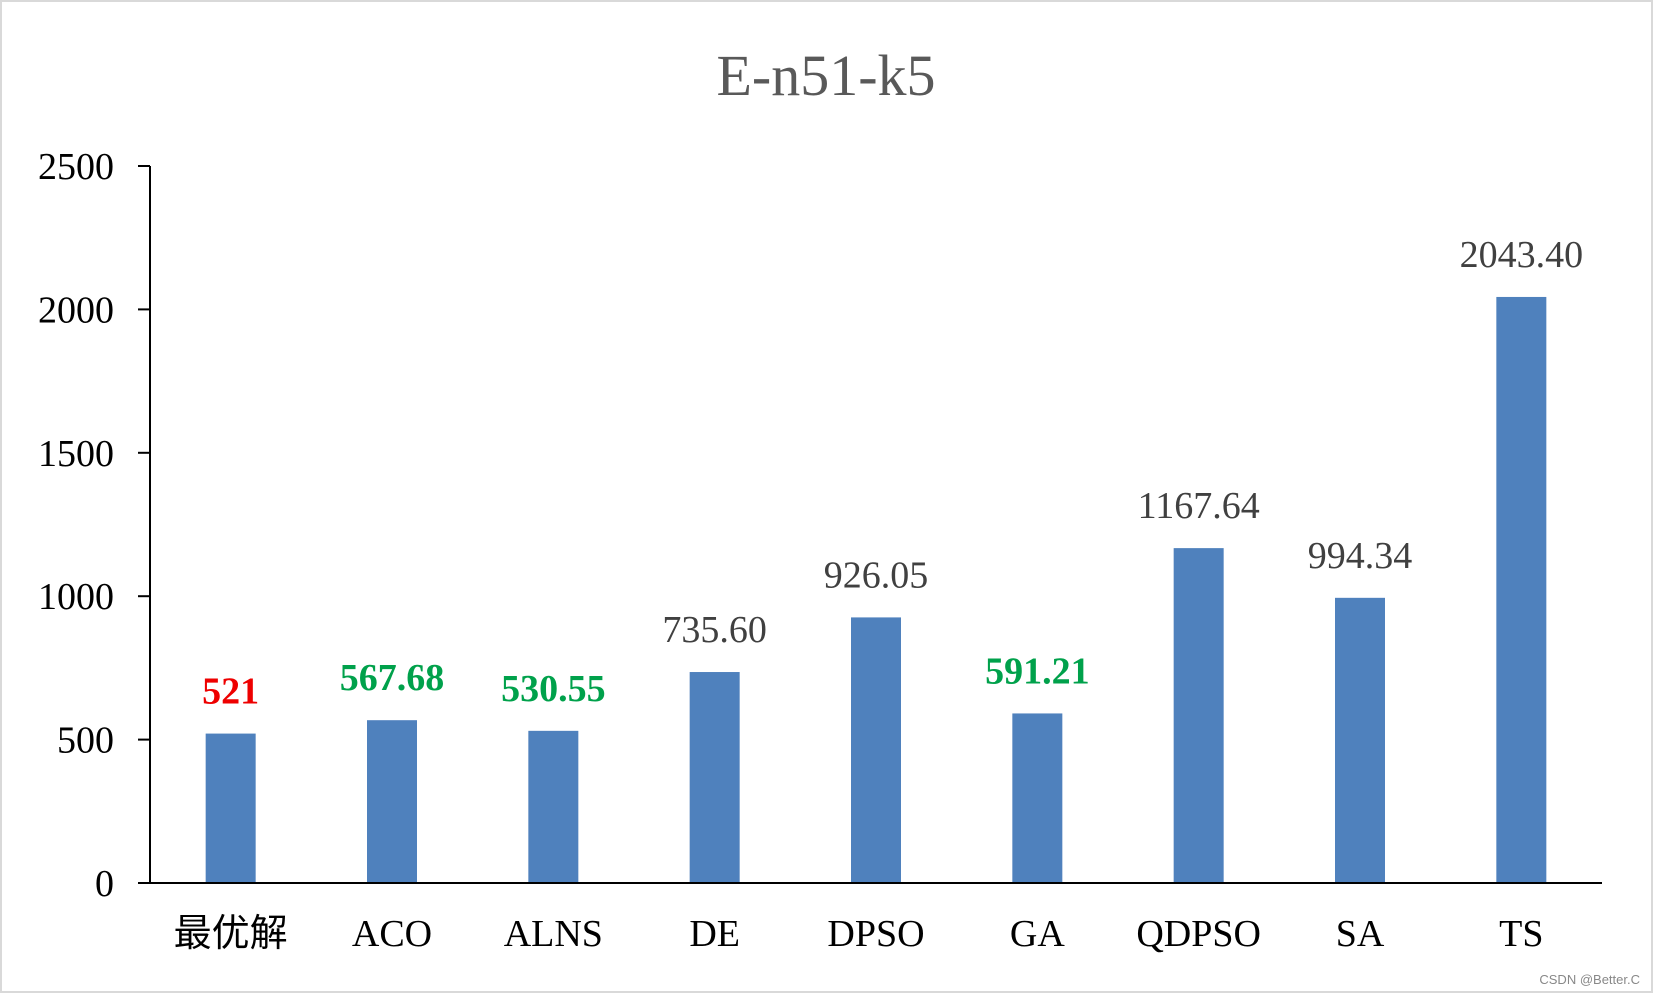 This screenshot has height=998, width=1653. I want to click on x-tick-label: GA, so click(1037, 934).